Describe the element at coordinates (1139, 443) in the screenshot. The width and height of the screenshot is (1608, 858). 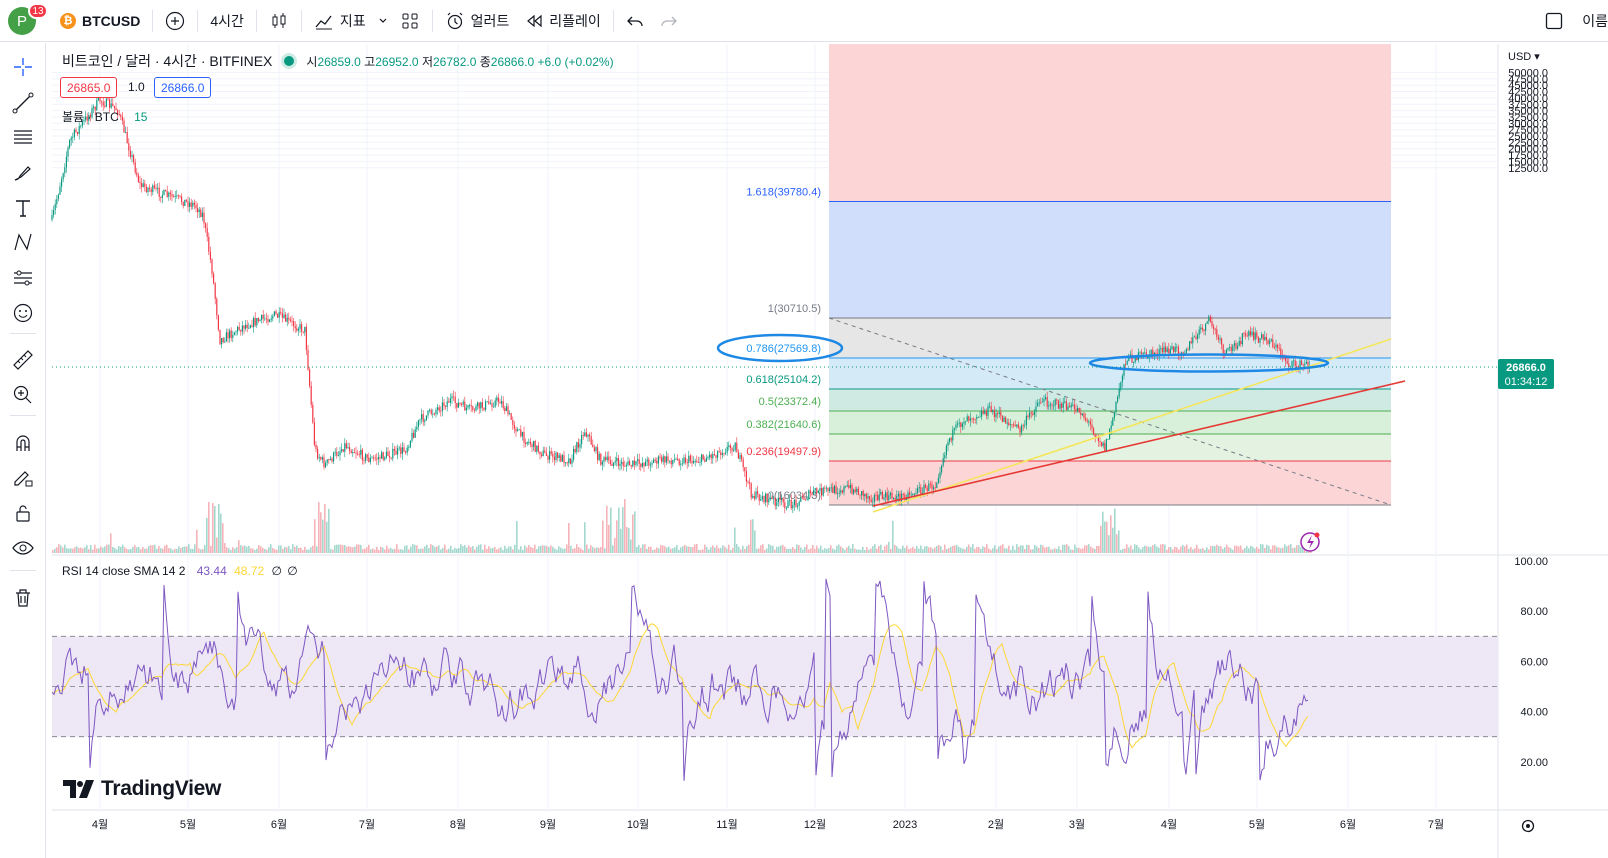
I see `trend-line-red` at that location.